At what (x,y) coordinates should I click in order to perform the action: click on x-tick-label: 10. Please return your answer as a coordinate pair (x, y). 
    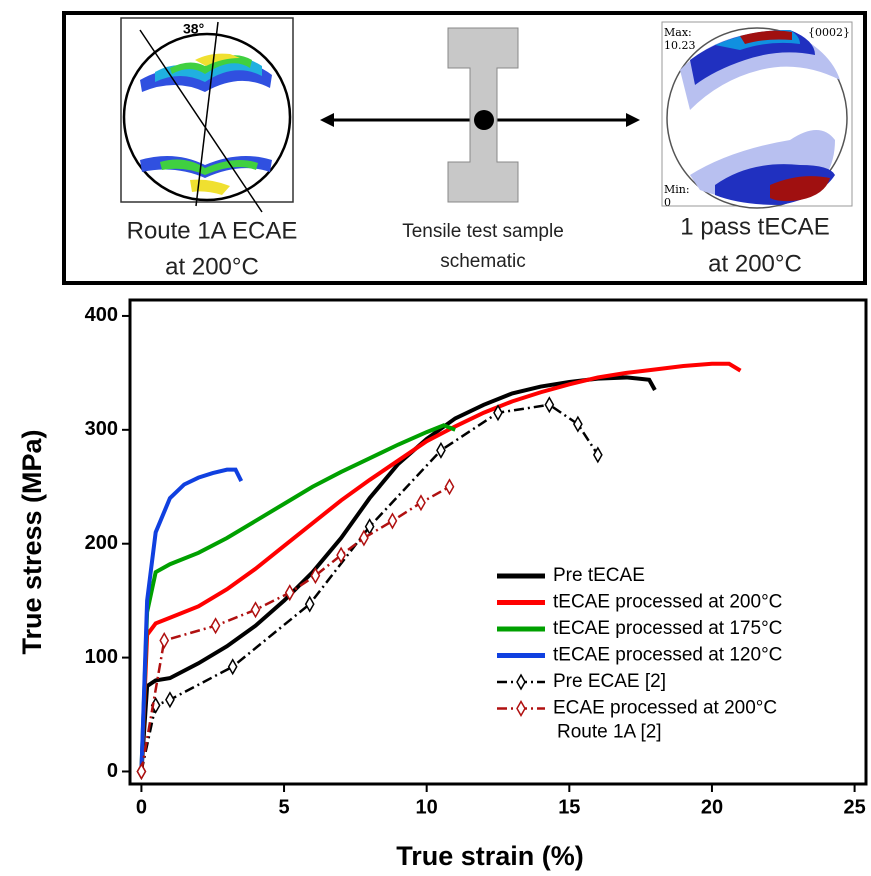
    Looking at the image, I should click on (427, 807).